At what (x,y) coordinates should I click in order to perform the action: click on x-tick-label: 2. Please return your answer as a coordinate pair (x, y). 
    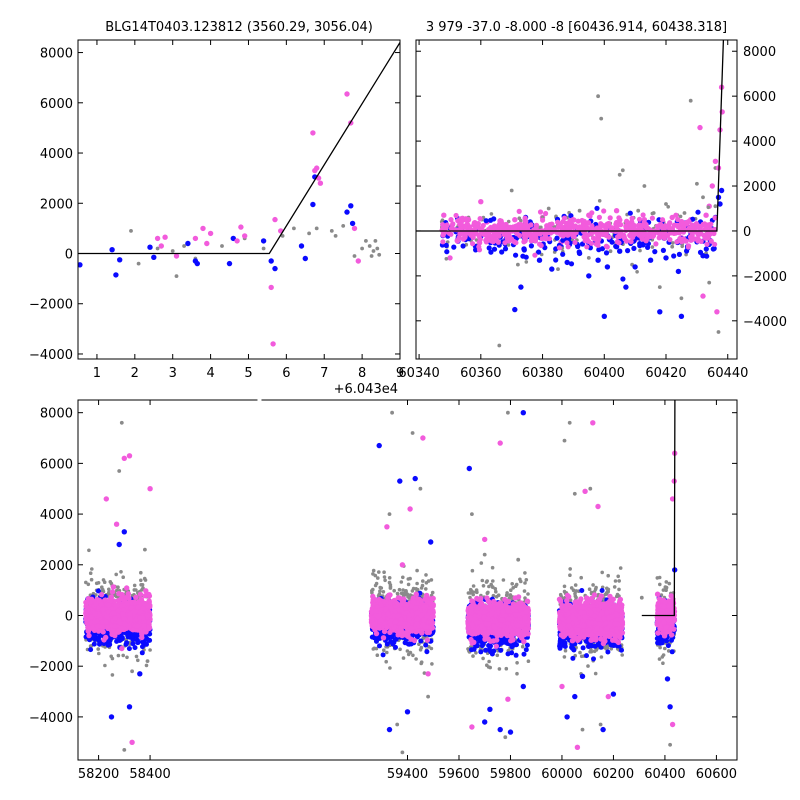
    Looking at the image, I should click on (135, 373).